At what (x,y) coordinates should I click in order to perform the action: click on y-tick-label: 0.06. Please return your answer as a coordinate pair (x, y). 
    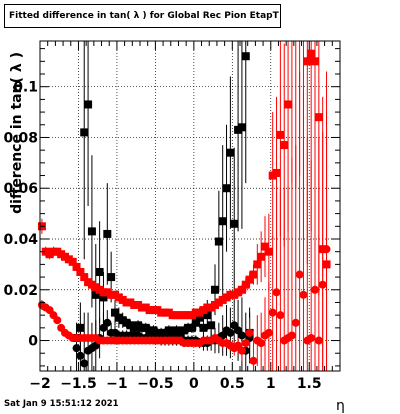
    Looking at the image, I should click on (20, 189).